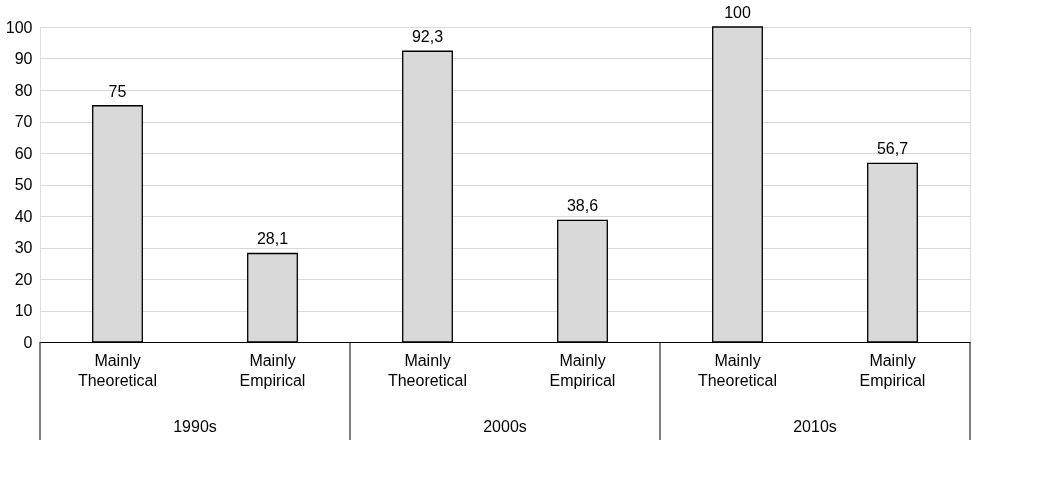  Describe the element at coordinates (117, 91) in the screenshot. I see `data-label: 75` at that location.